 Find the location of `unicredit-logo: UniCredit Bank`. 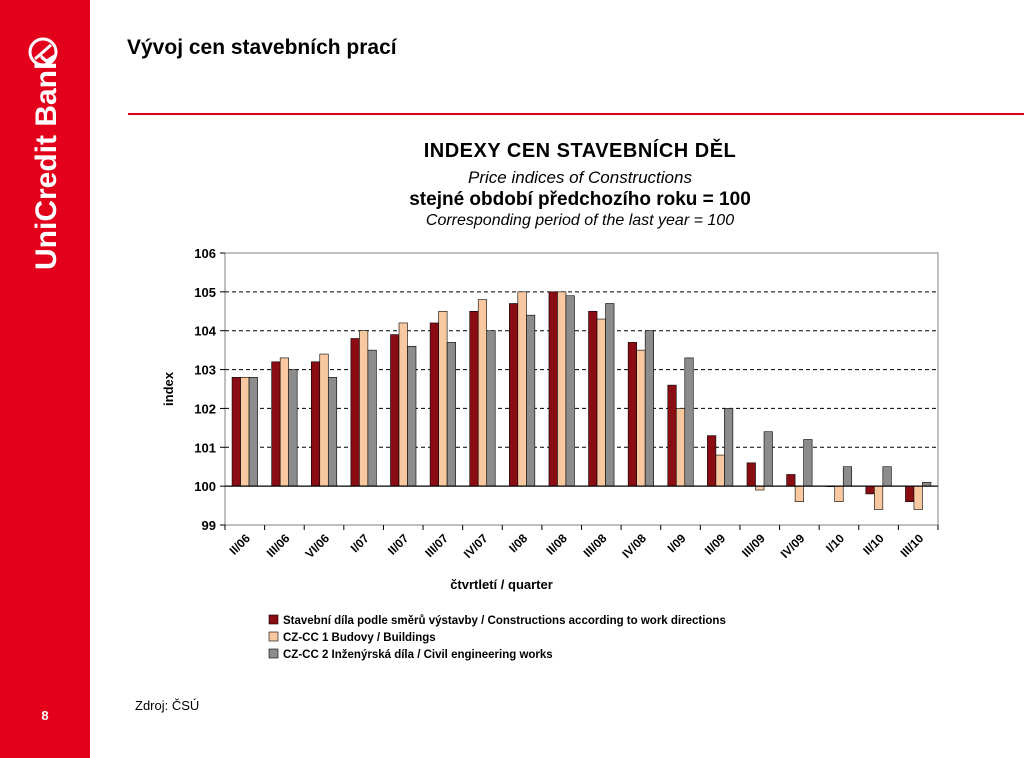

unicredit-logo: UniCredit Bank is located at coordinates (45, 153).